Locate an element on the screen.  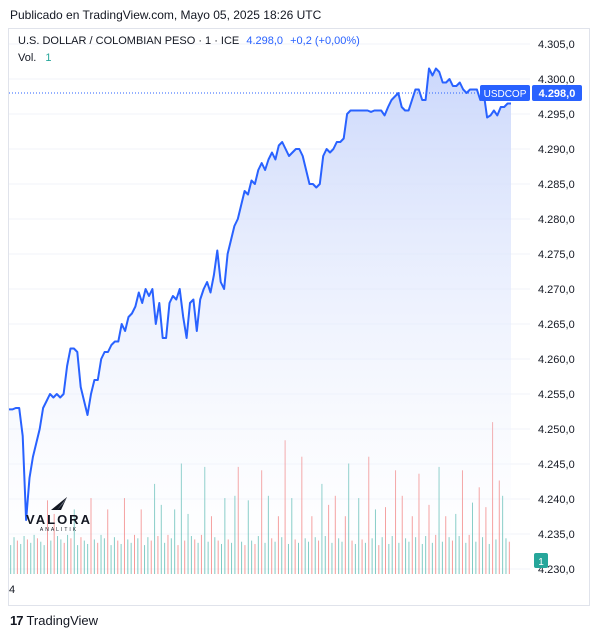
y-tick-label: 4.245,0 is located at coordinates (556, 465).